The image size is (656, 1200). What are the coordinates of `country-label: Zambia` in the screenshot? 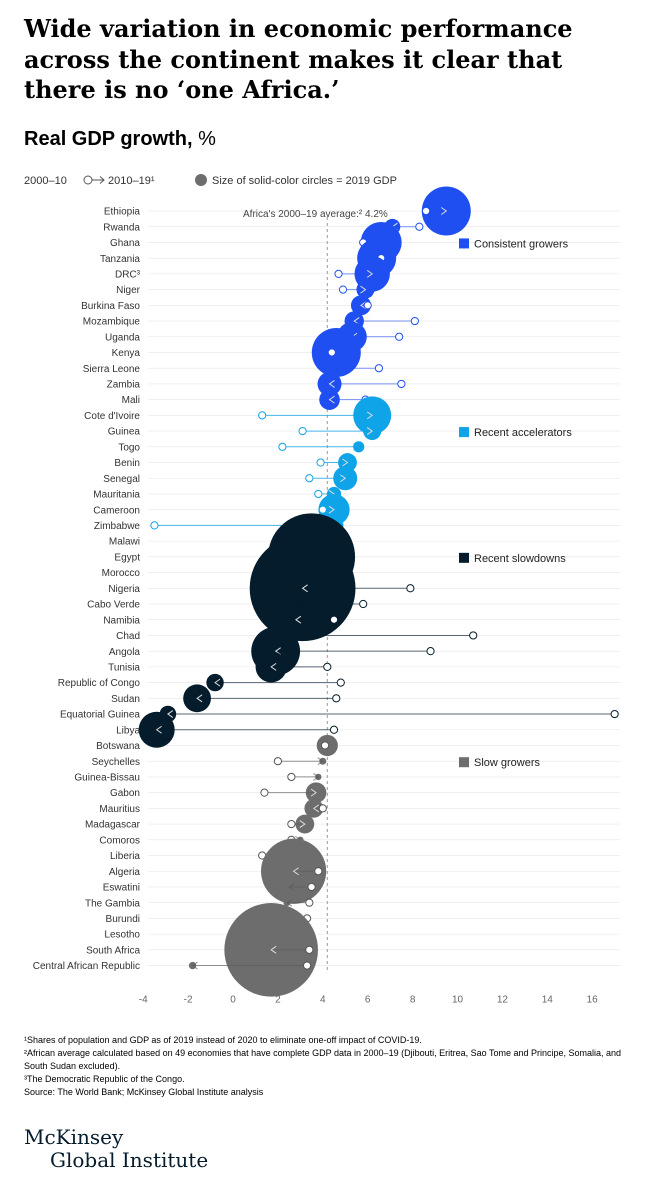 It's located at (124, 385).